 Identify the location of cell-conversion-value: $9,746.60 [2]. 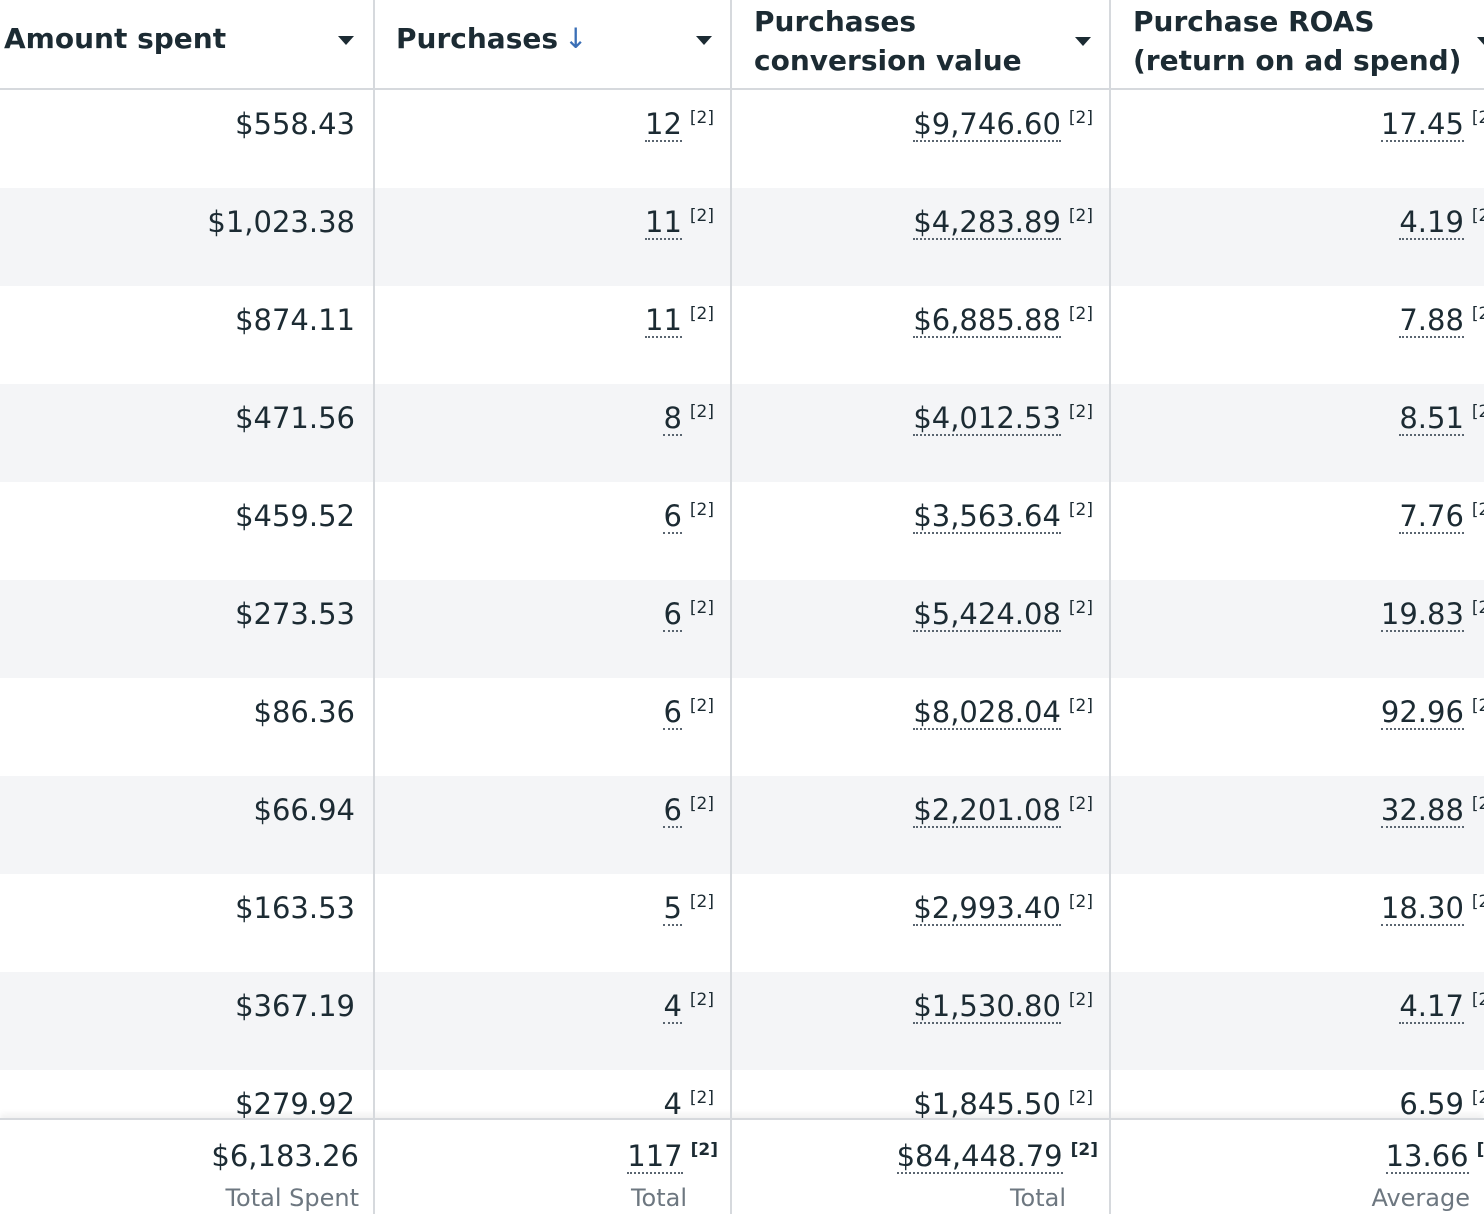
(1003, 124).